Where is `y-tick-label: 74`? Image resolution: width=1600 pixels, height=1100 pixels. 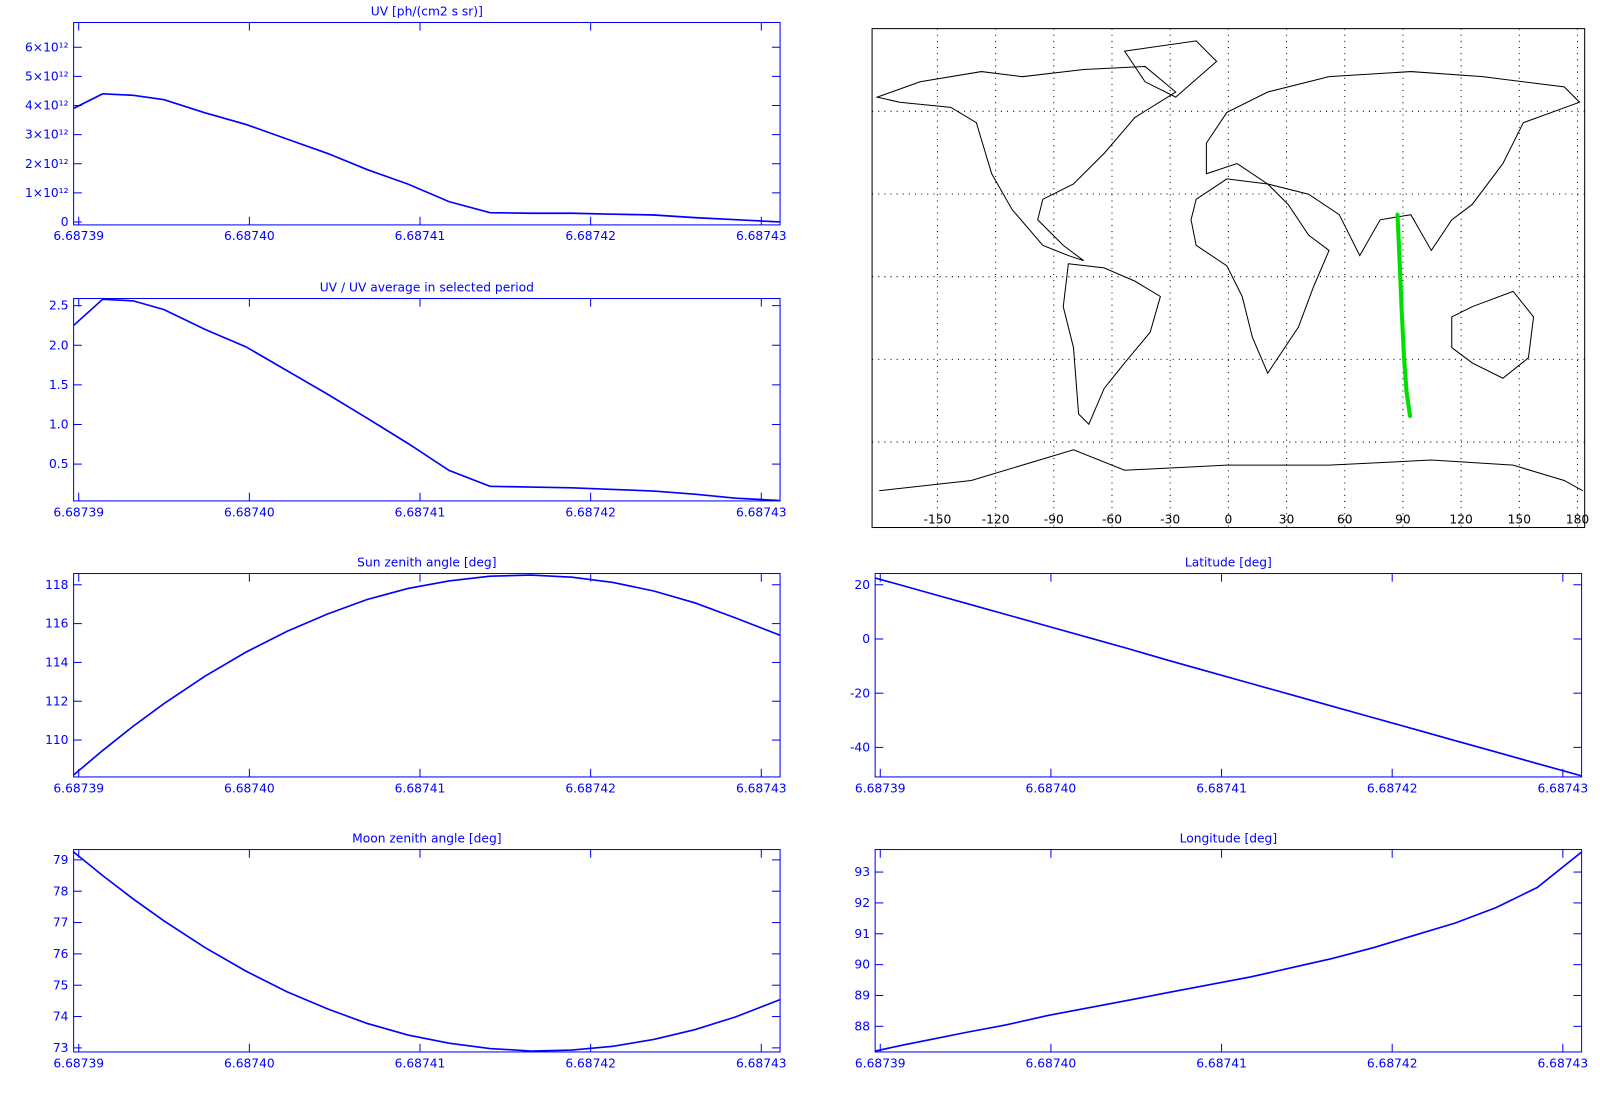 y-tick-label: 74 is located at coordinates (61, 1017).